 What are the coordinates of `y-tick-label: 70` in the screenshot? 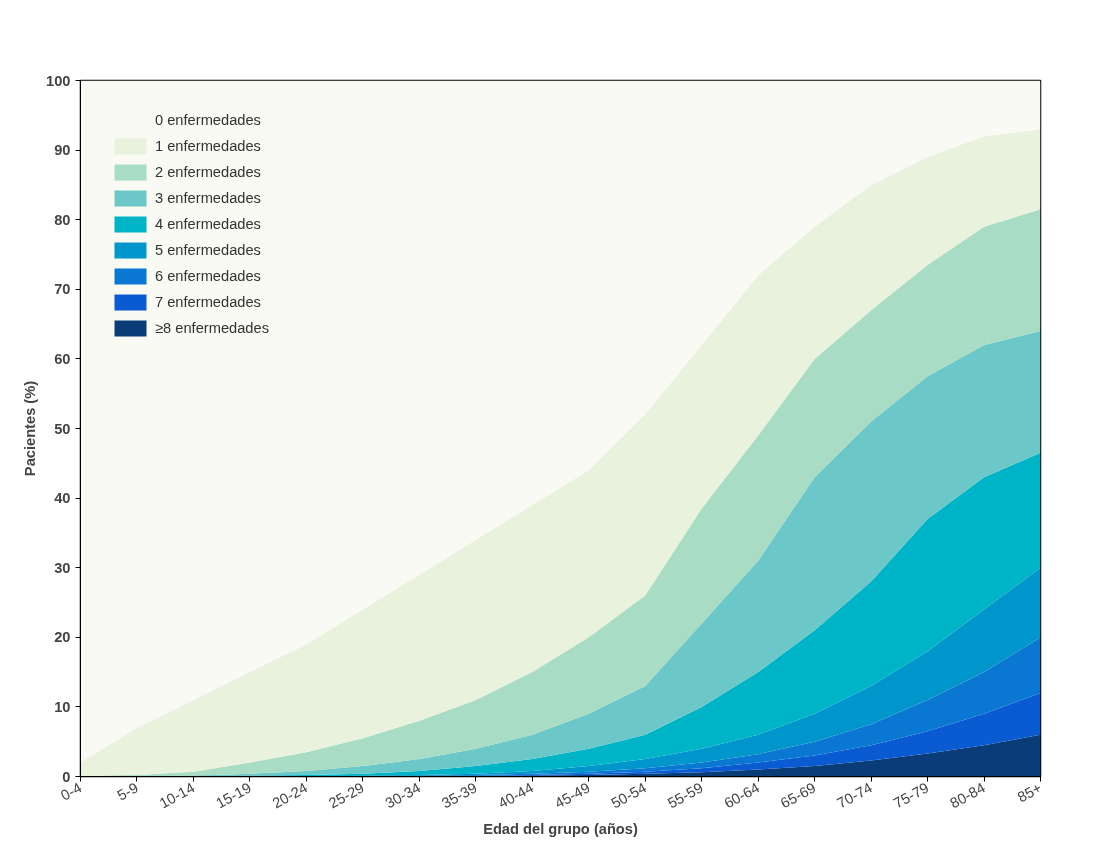 It's located at (62, 289).